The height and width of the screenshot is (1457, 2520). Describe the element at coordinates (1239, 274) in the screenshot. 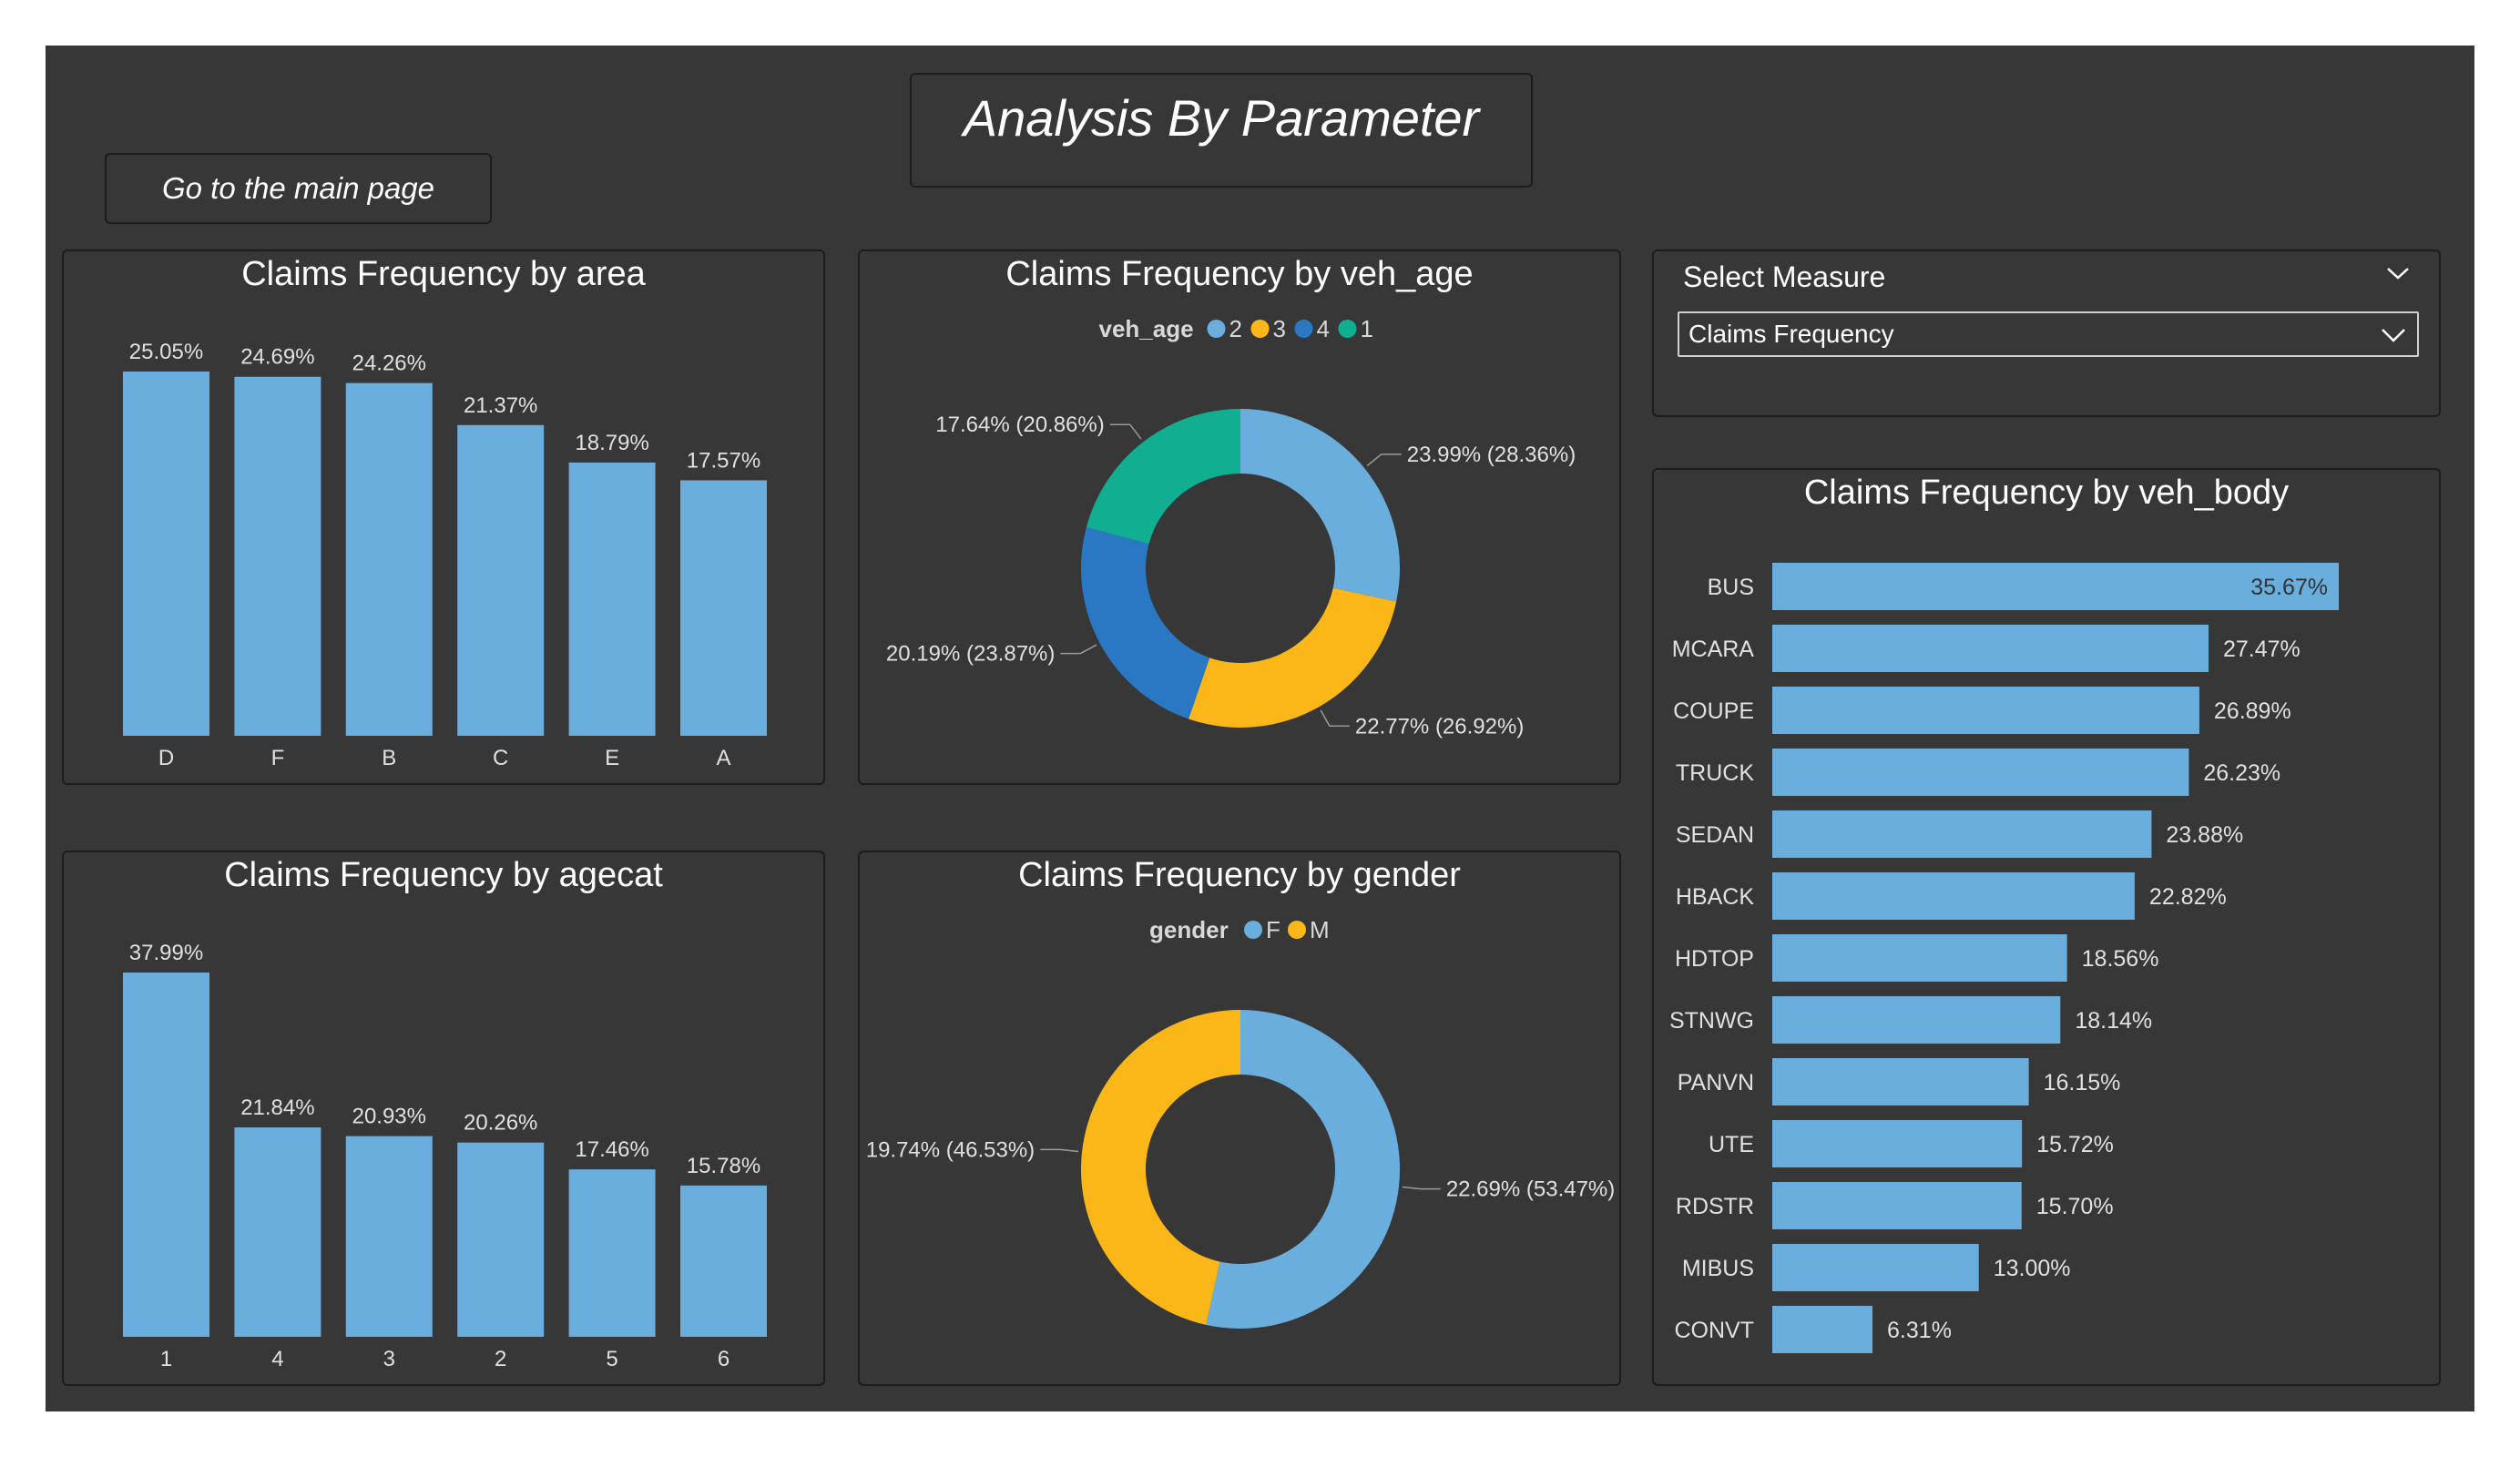

I see `chart-title-veh-age: Claims Frequency by veh_age` at that location.